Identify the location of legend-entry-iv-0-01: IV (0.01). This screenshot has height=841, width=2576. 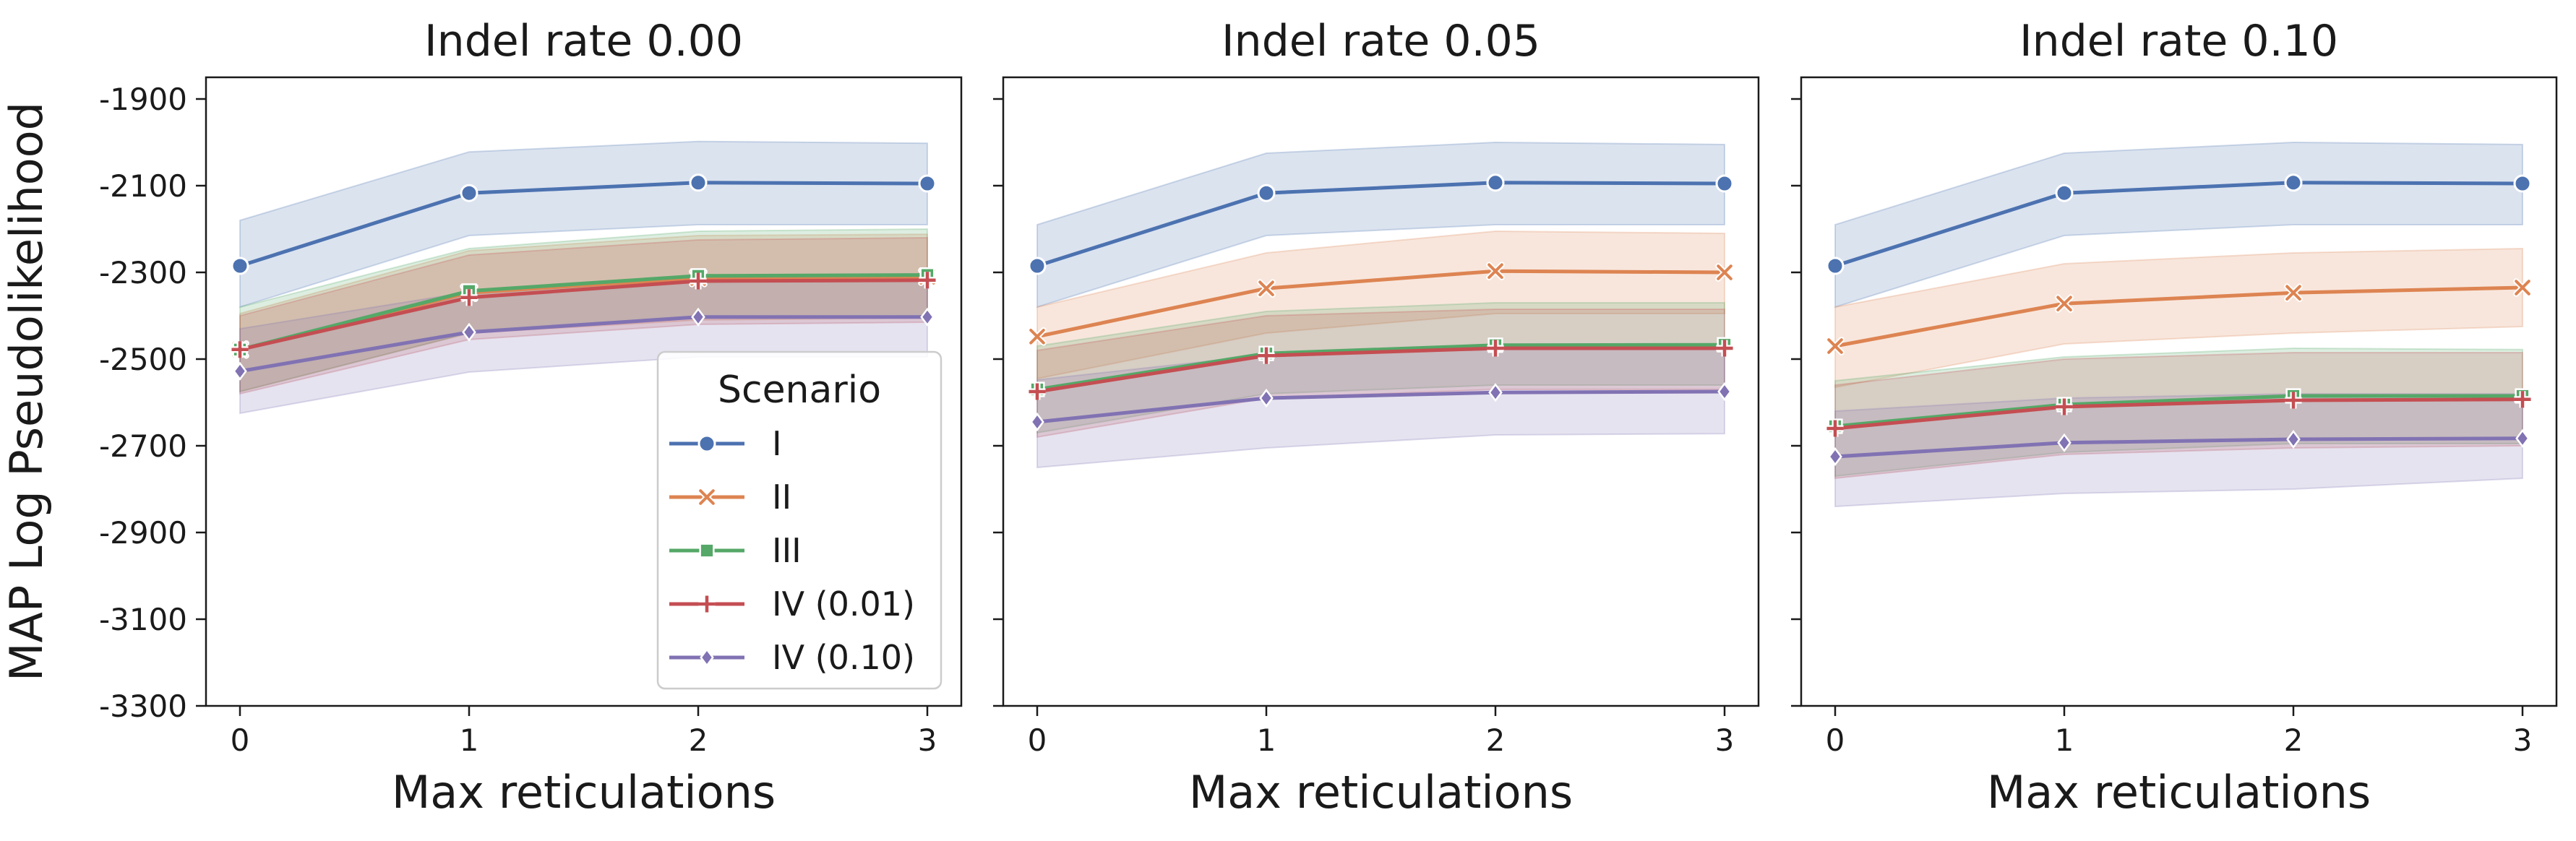
(792, 604).